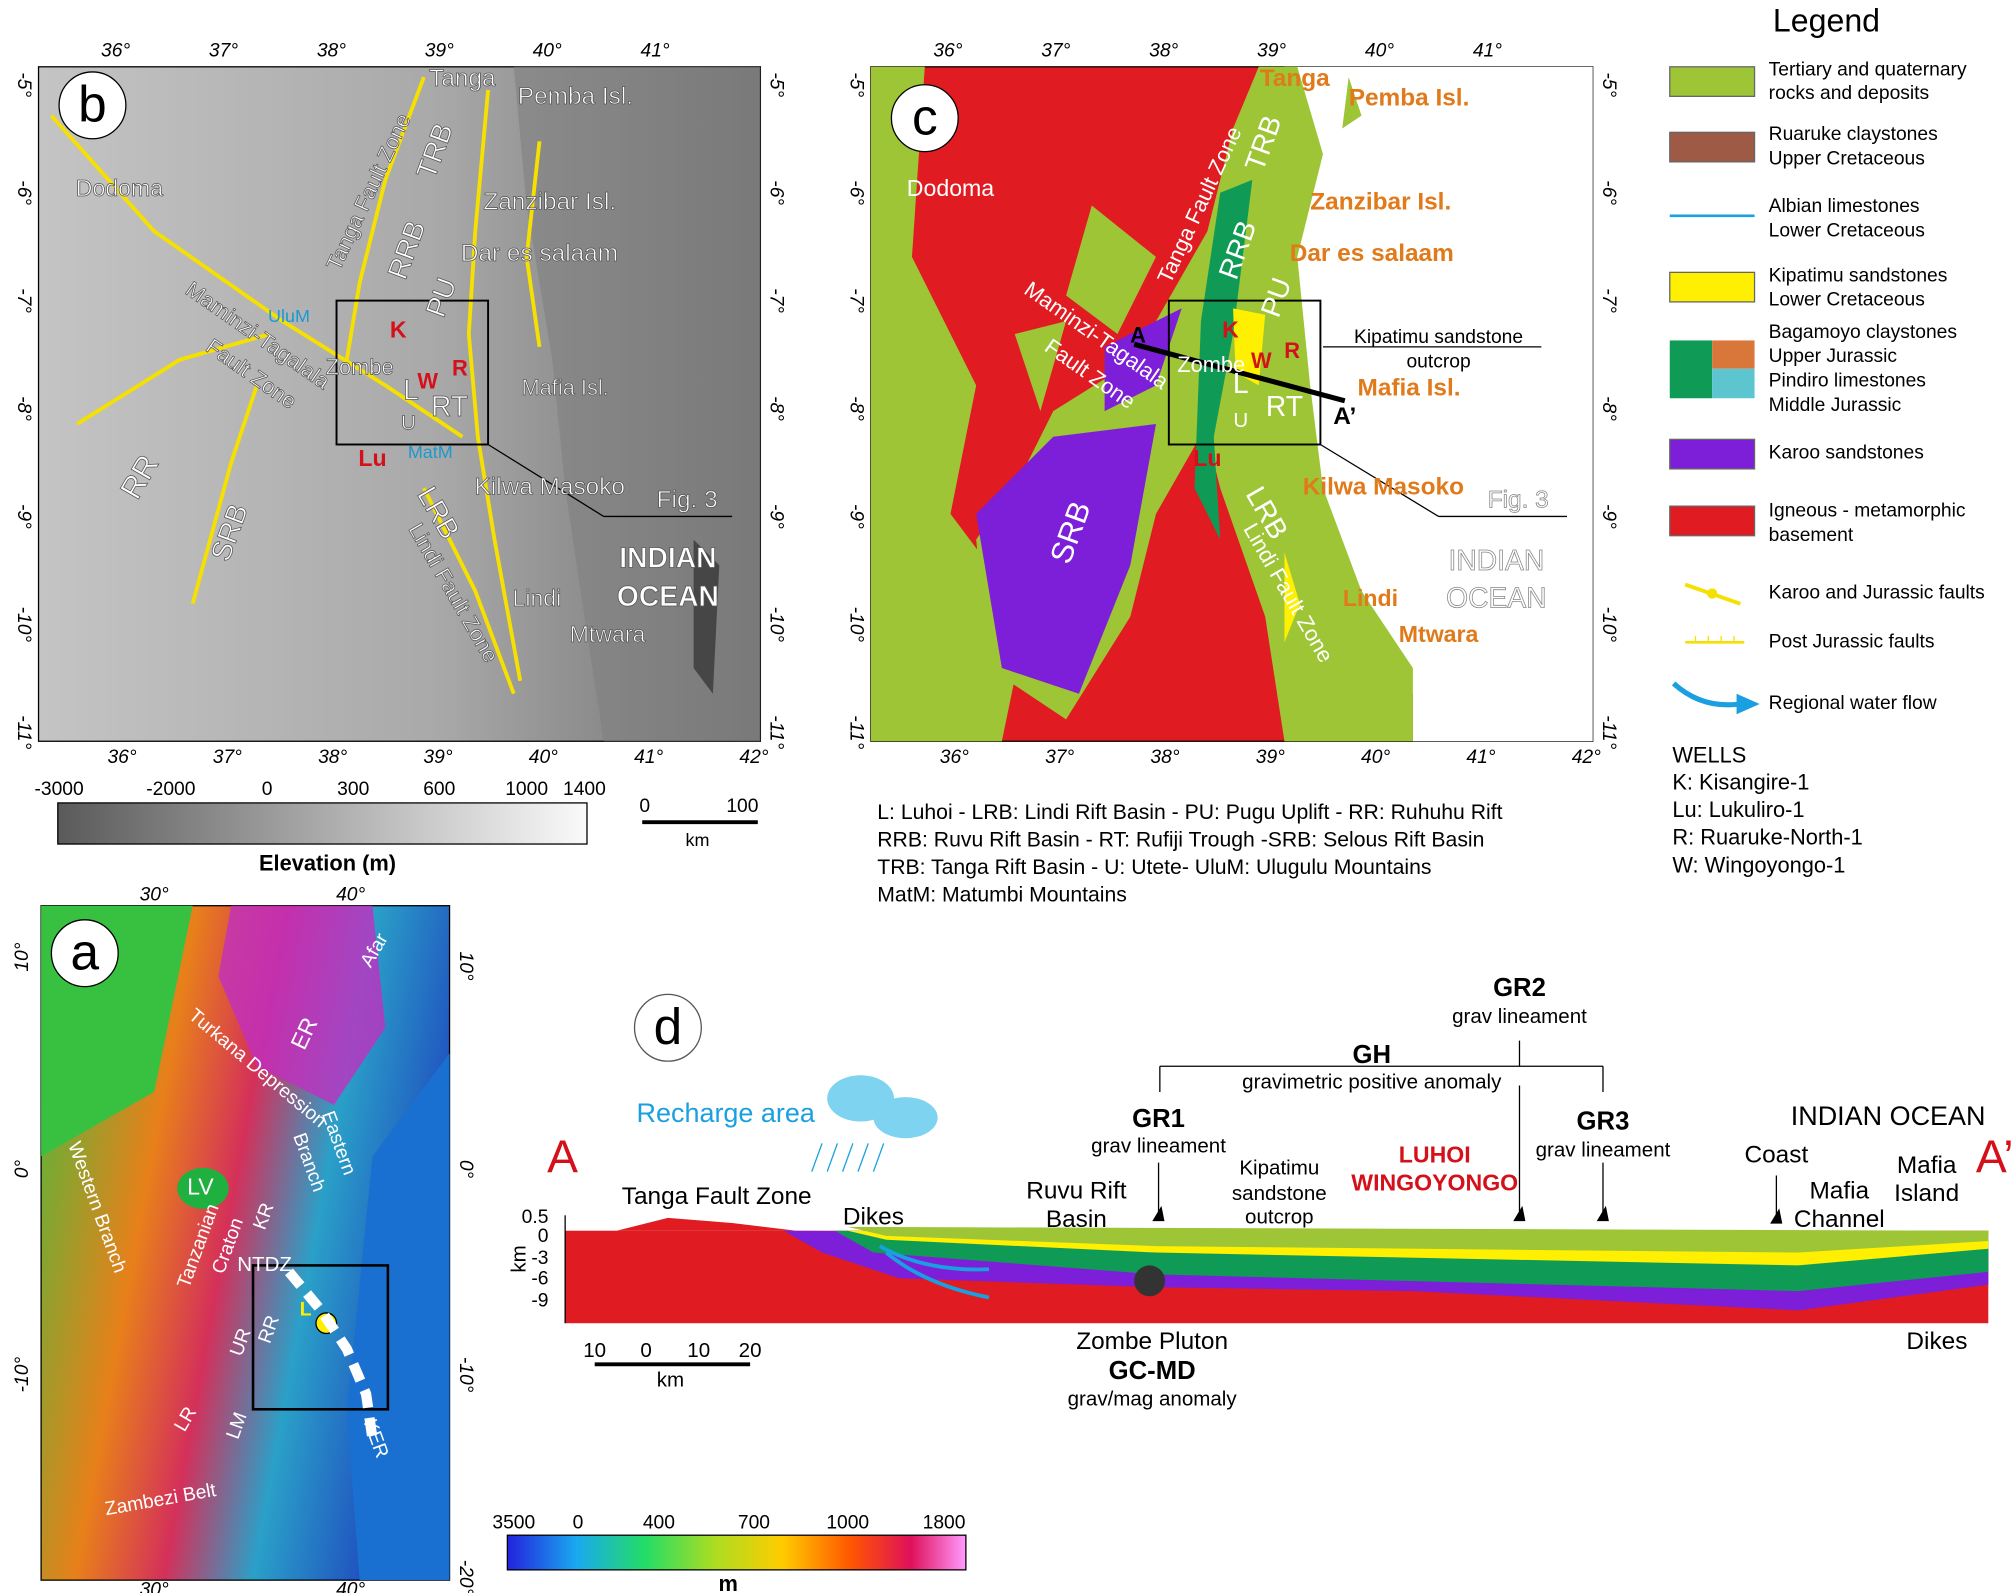 The height and width of the screenshot is (1593, 2014). I want to click on section-label: GH, so click(1372, 1055).